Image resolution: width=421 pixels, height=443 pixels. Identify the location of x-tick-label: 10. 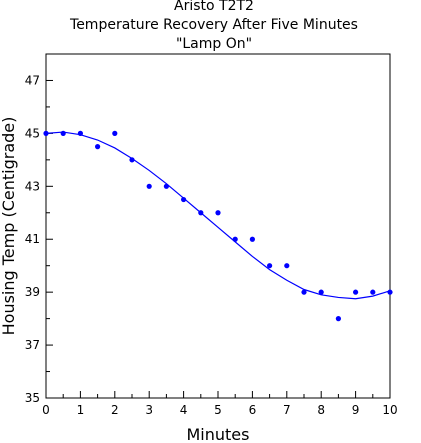
(389, 410).